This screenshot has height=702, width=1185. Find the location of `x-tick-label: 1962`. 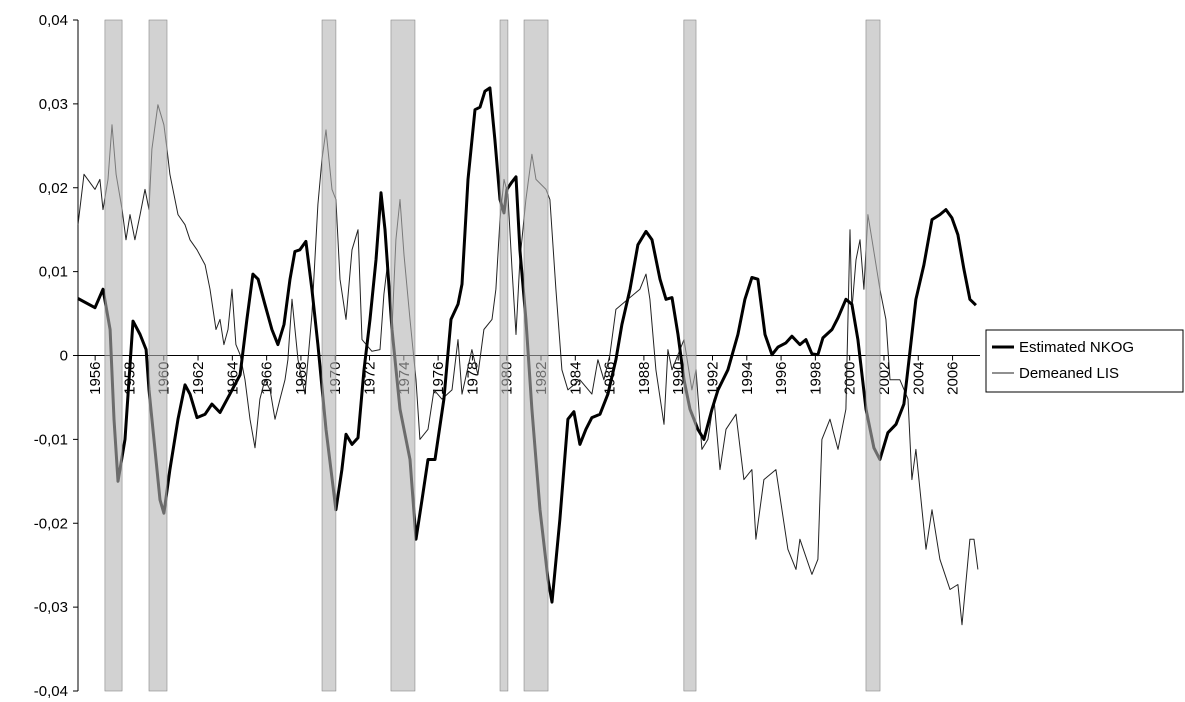

x-tick-label: 1962 is located at coordinates (198, 378).